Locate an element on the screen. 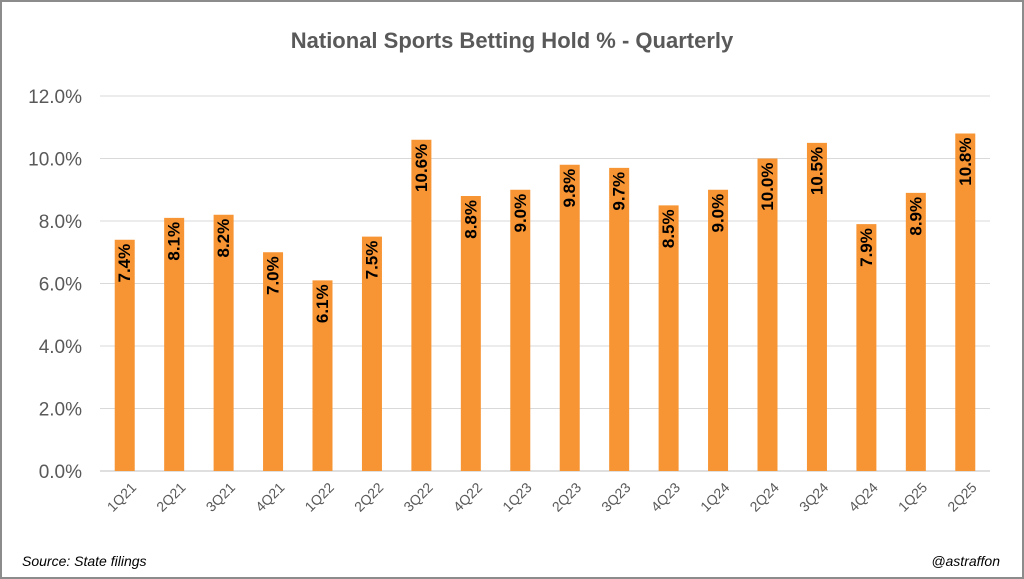 The height and width of the screenshot is (579, 1024). x-tick-label: 4Q21 is located at coordinates (270, 497).